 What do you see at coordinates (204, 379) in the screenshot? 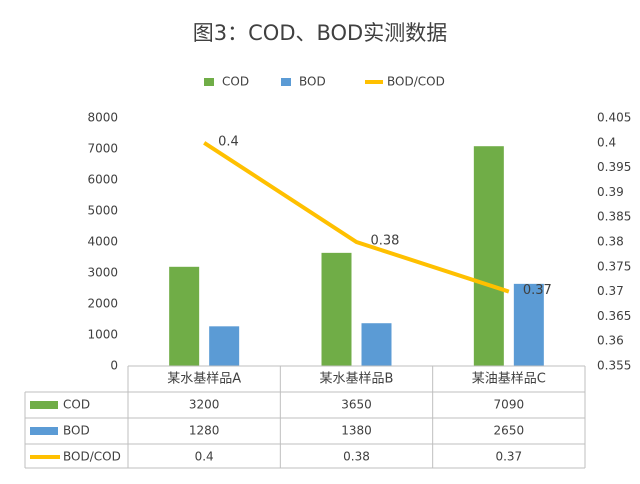
I see `x-tick-label: 某水基样品A` at bounding box center [204, 379].